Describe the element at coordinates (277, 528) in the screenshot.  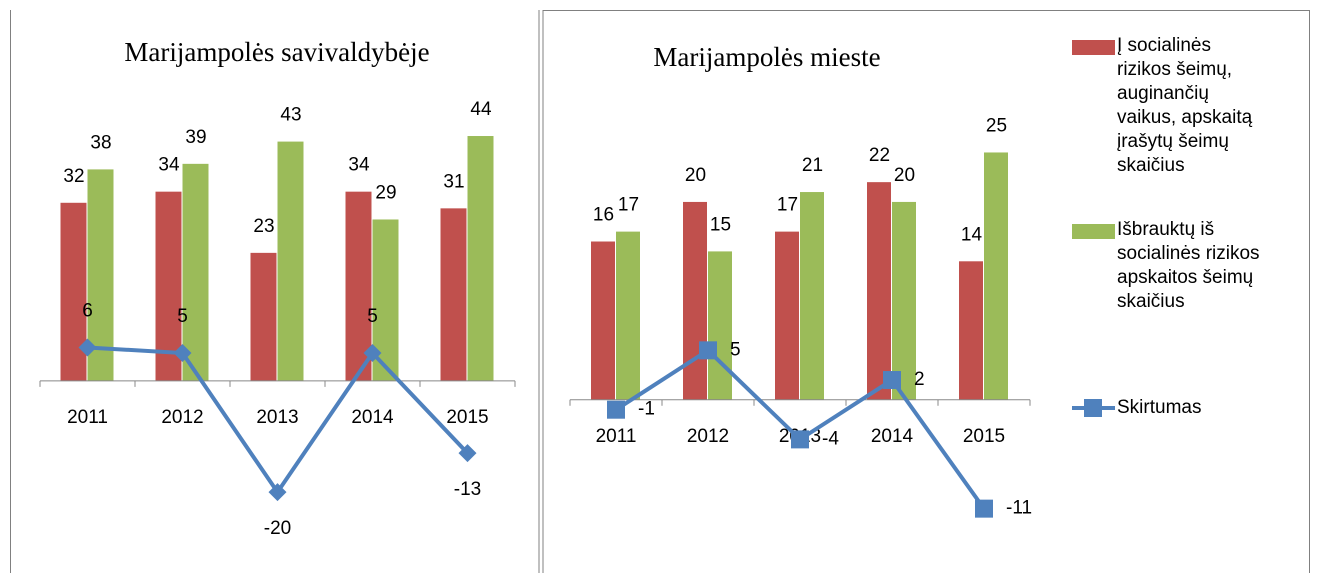
I see `data-label: -20` at that location.